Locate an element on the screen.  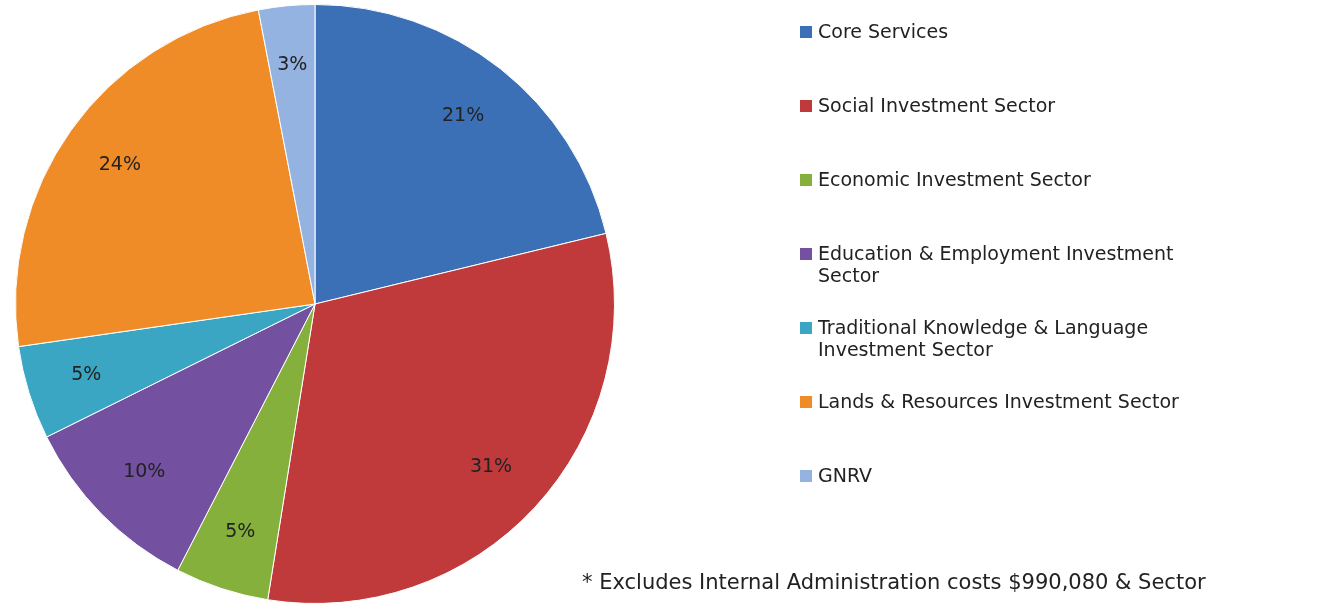
data-label: 21% is located at coordinates (463, 113).